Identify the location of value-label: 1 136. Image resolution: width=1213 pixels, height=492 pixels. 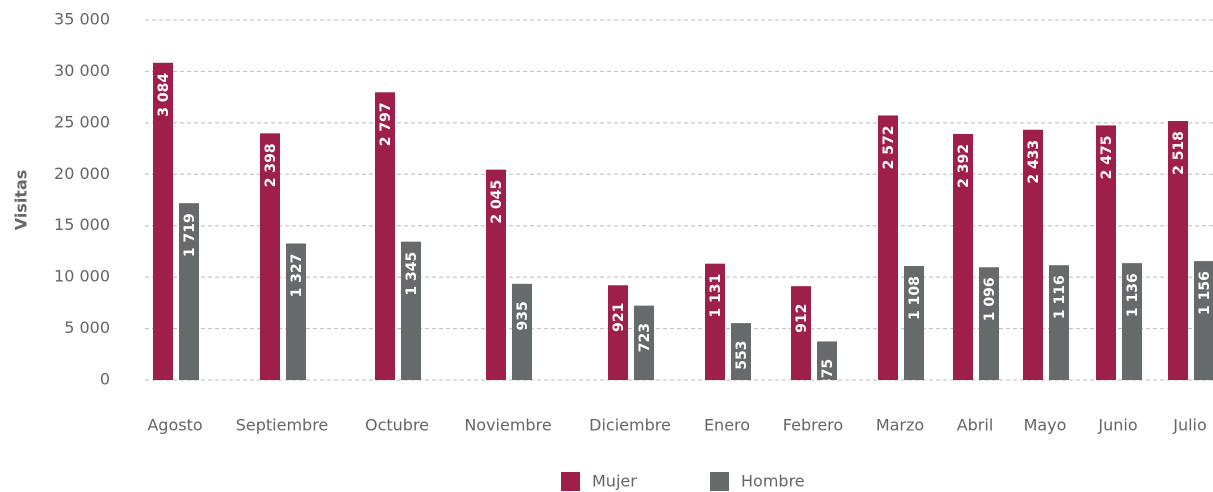
(1133, 295).